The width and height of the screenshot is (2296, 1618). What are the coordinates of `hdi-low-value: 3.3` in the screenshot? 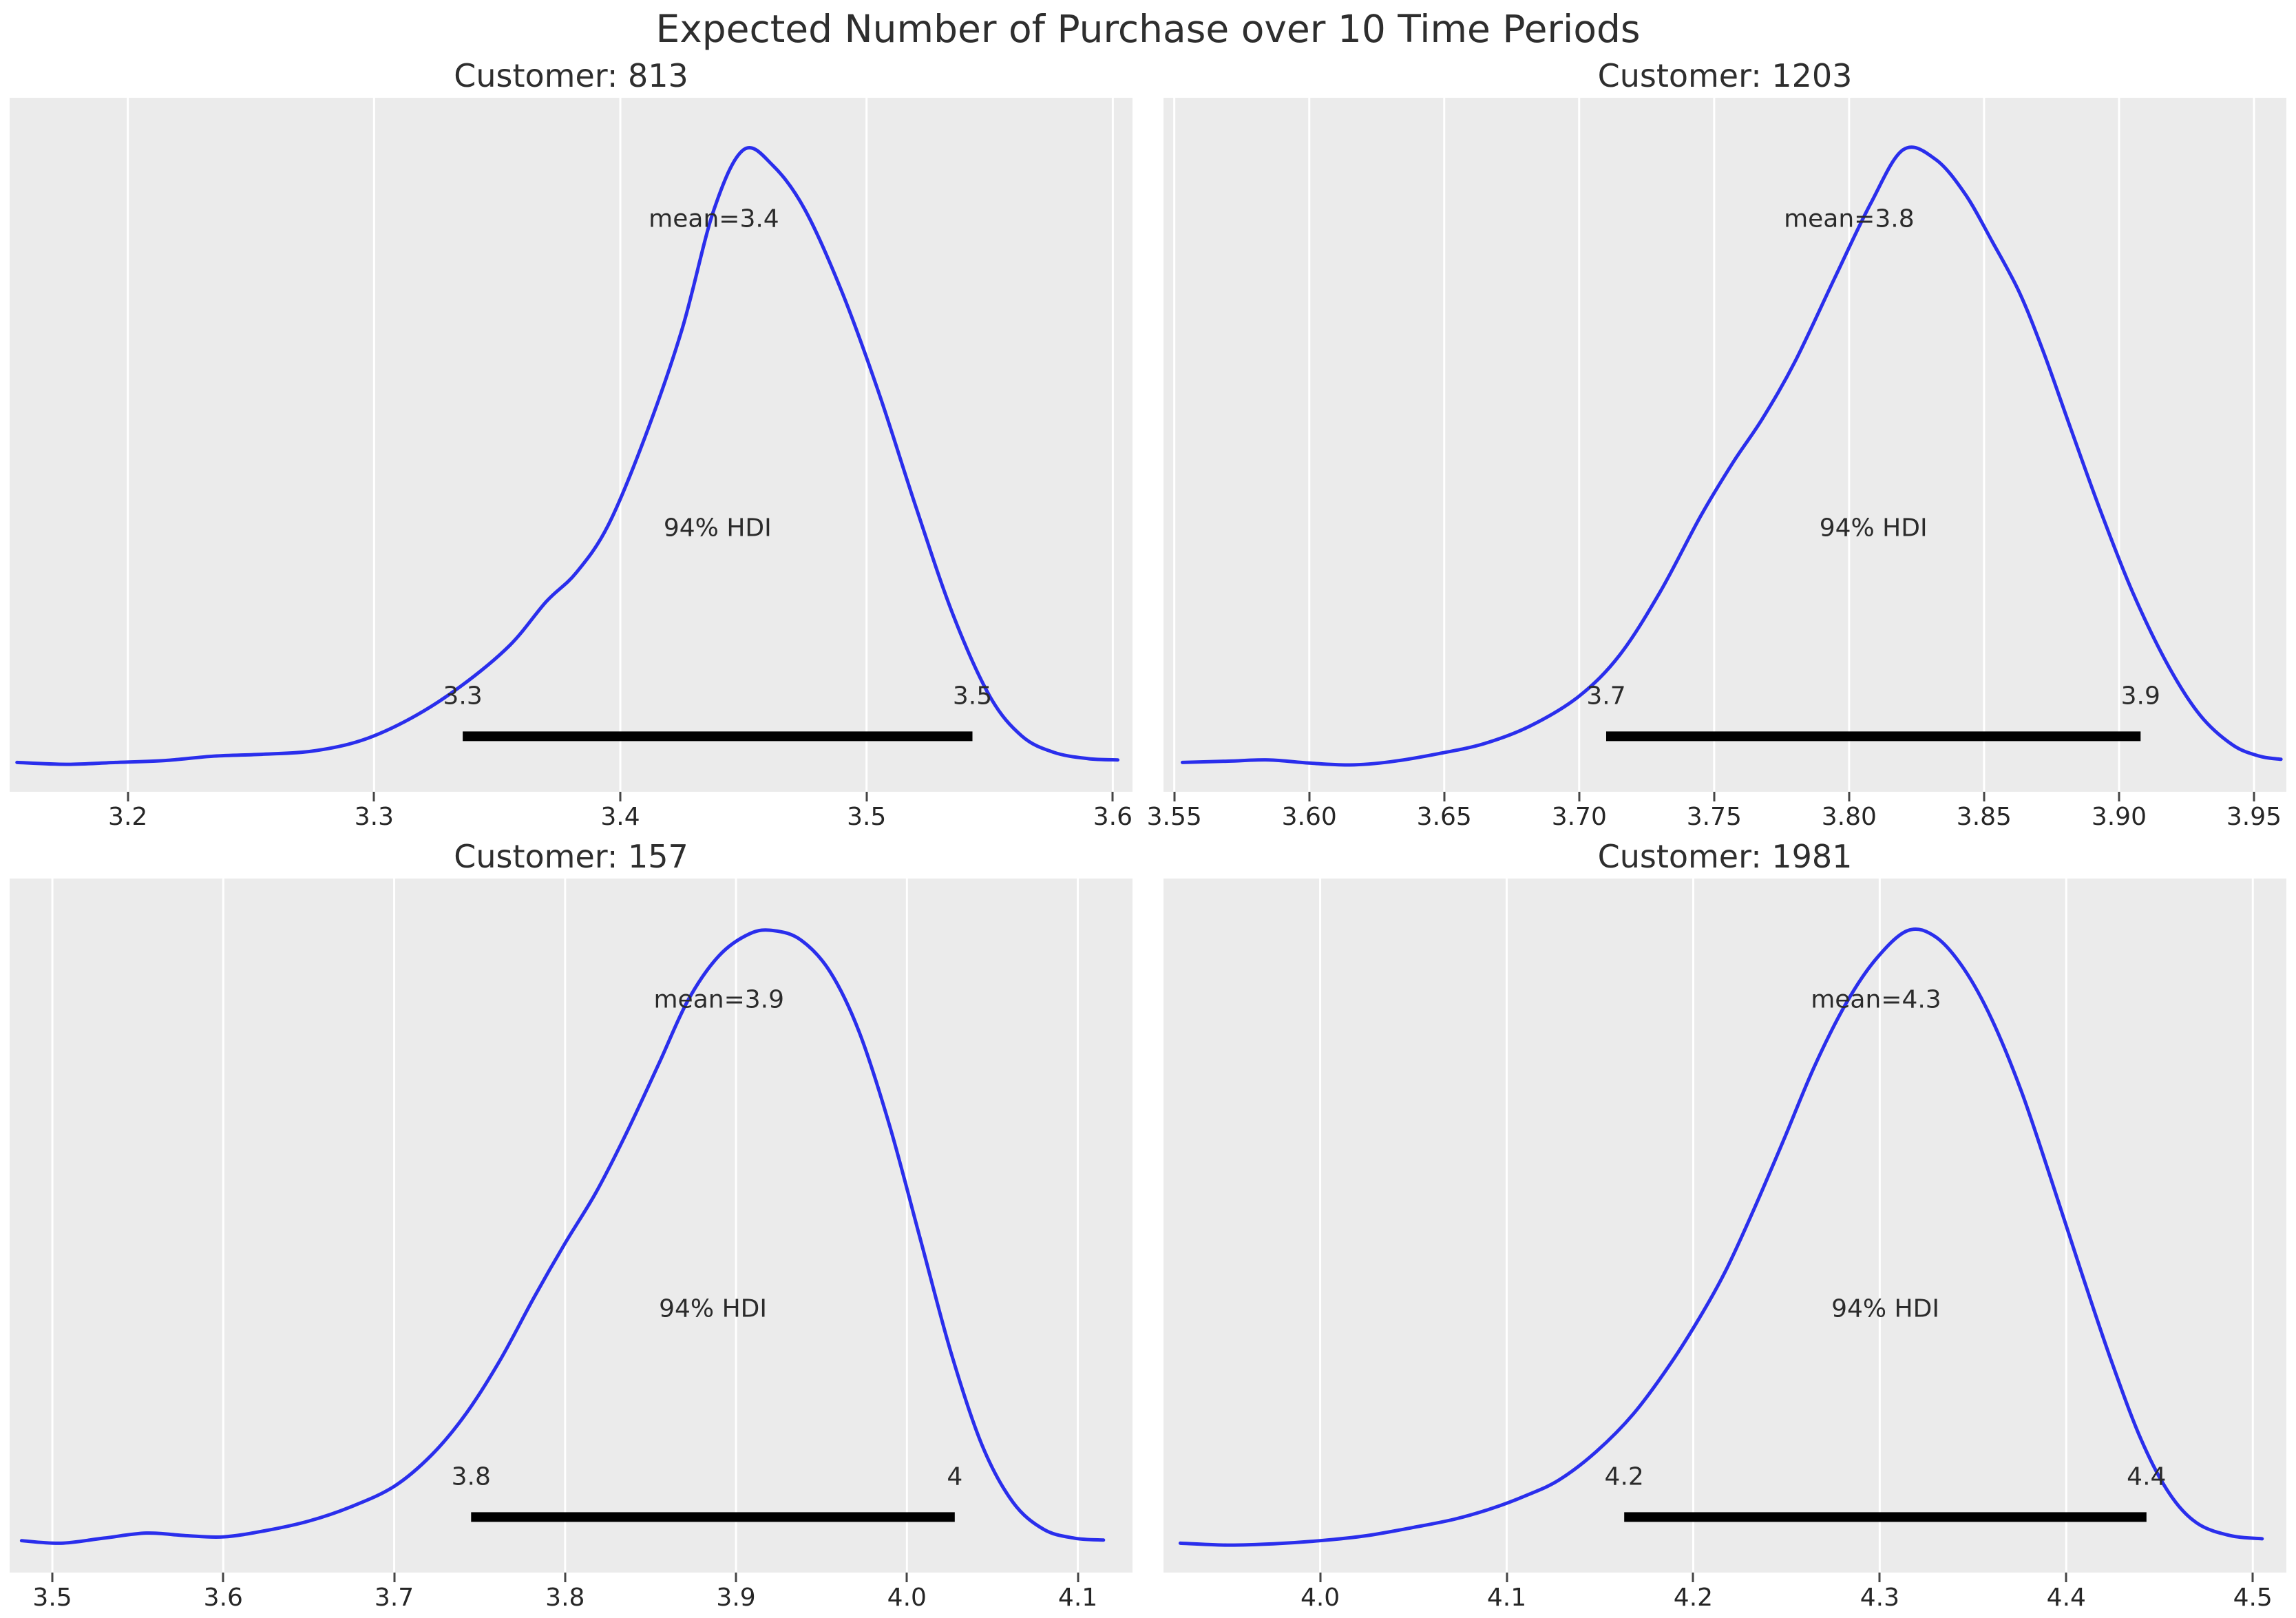 It's located at (463, 696).